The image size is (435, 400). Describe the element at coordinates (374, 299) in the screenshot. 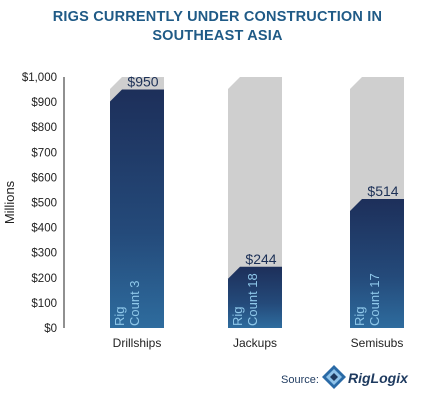

I see `rig-count-line-2: Count 17` at that location.